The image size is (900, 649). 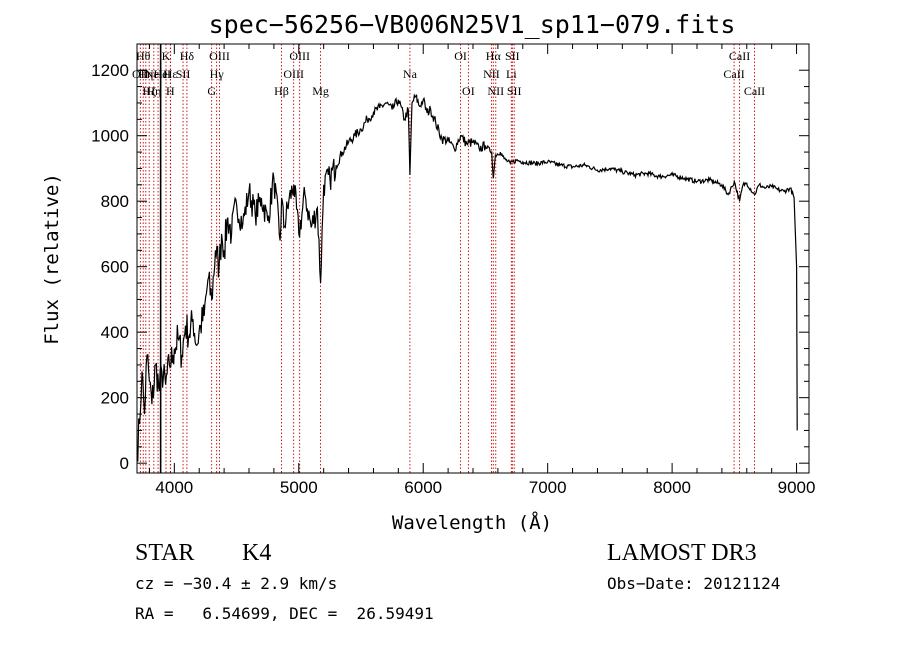 What do you see at coordinates (217, 74) in the screenshot?
I see `line-label: Hγ` at bounding box center [217, 74].